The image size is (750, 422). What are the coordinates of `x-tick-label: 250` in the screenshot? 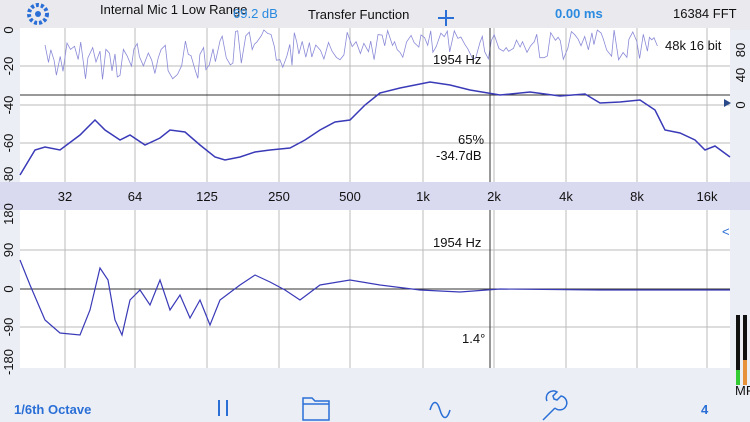 It's located at (279, 196).